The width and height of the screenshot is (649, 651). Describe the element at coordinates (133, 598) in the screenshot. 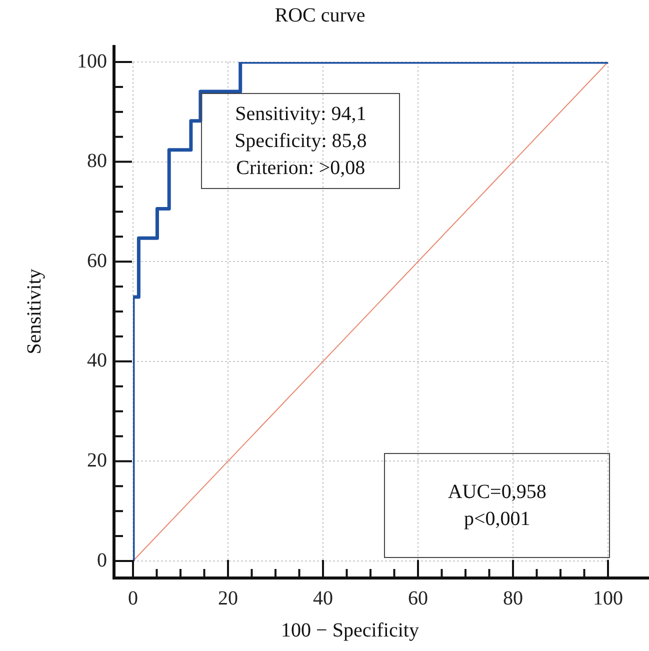

I see `x-tick-label: 0` at that location.